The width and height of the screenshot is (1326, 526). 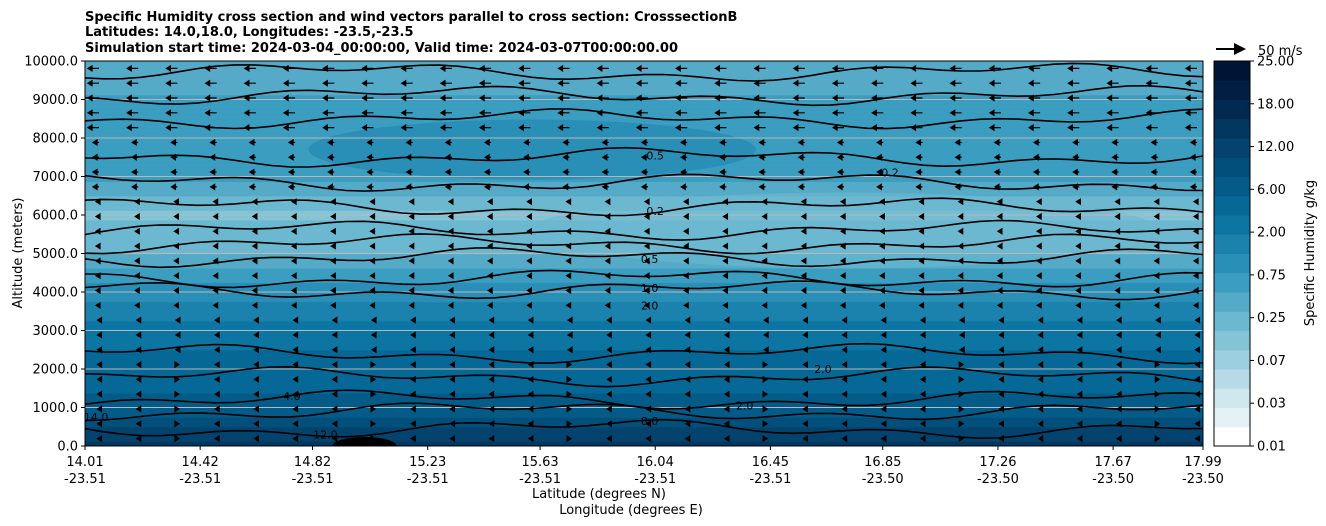 What do you see at coordinates (56, 370) in the screenshot?
I see `y-tick-label: 2000.0` at bounding box center [56, 370].